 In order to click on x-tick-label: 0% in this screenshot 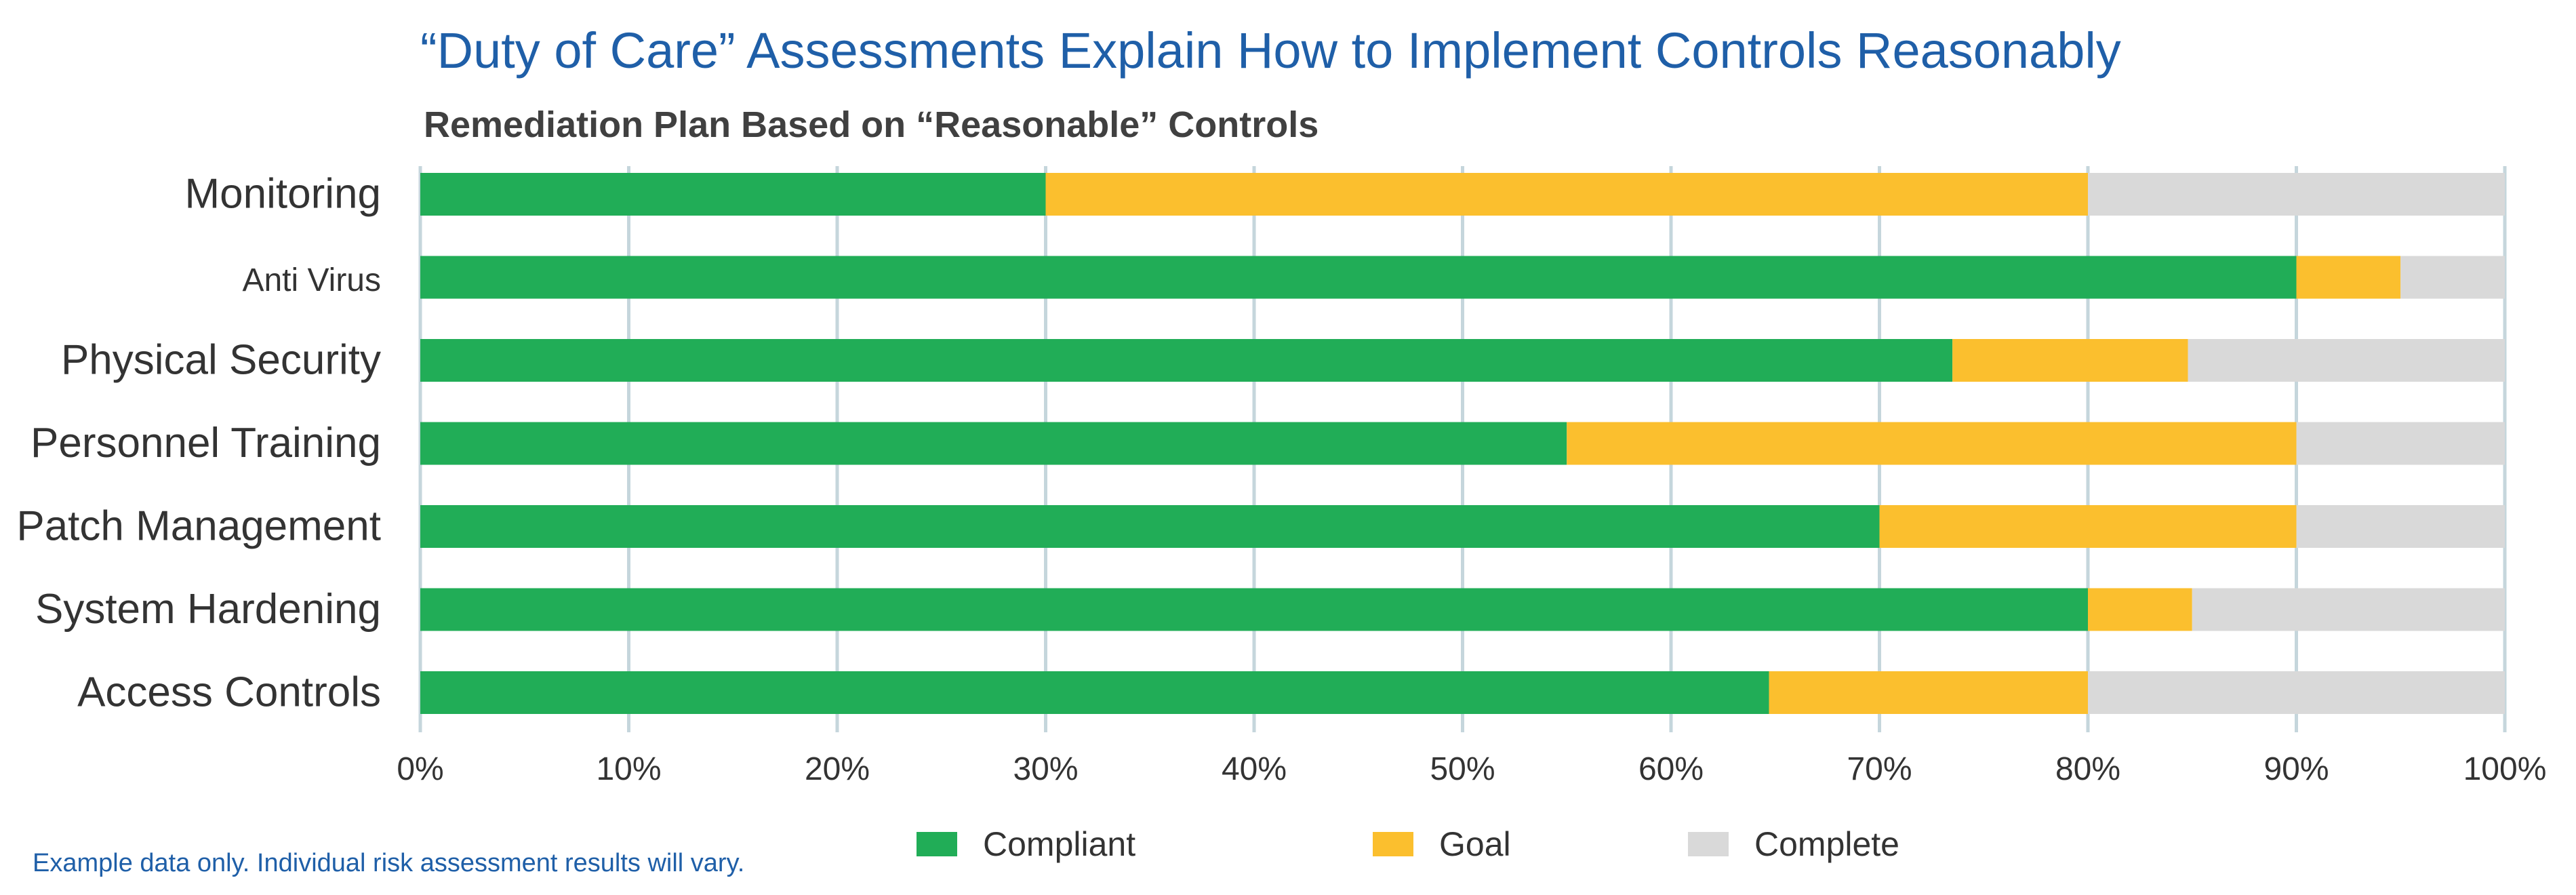, I will do `click(420, 769)`.